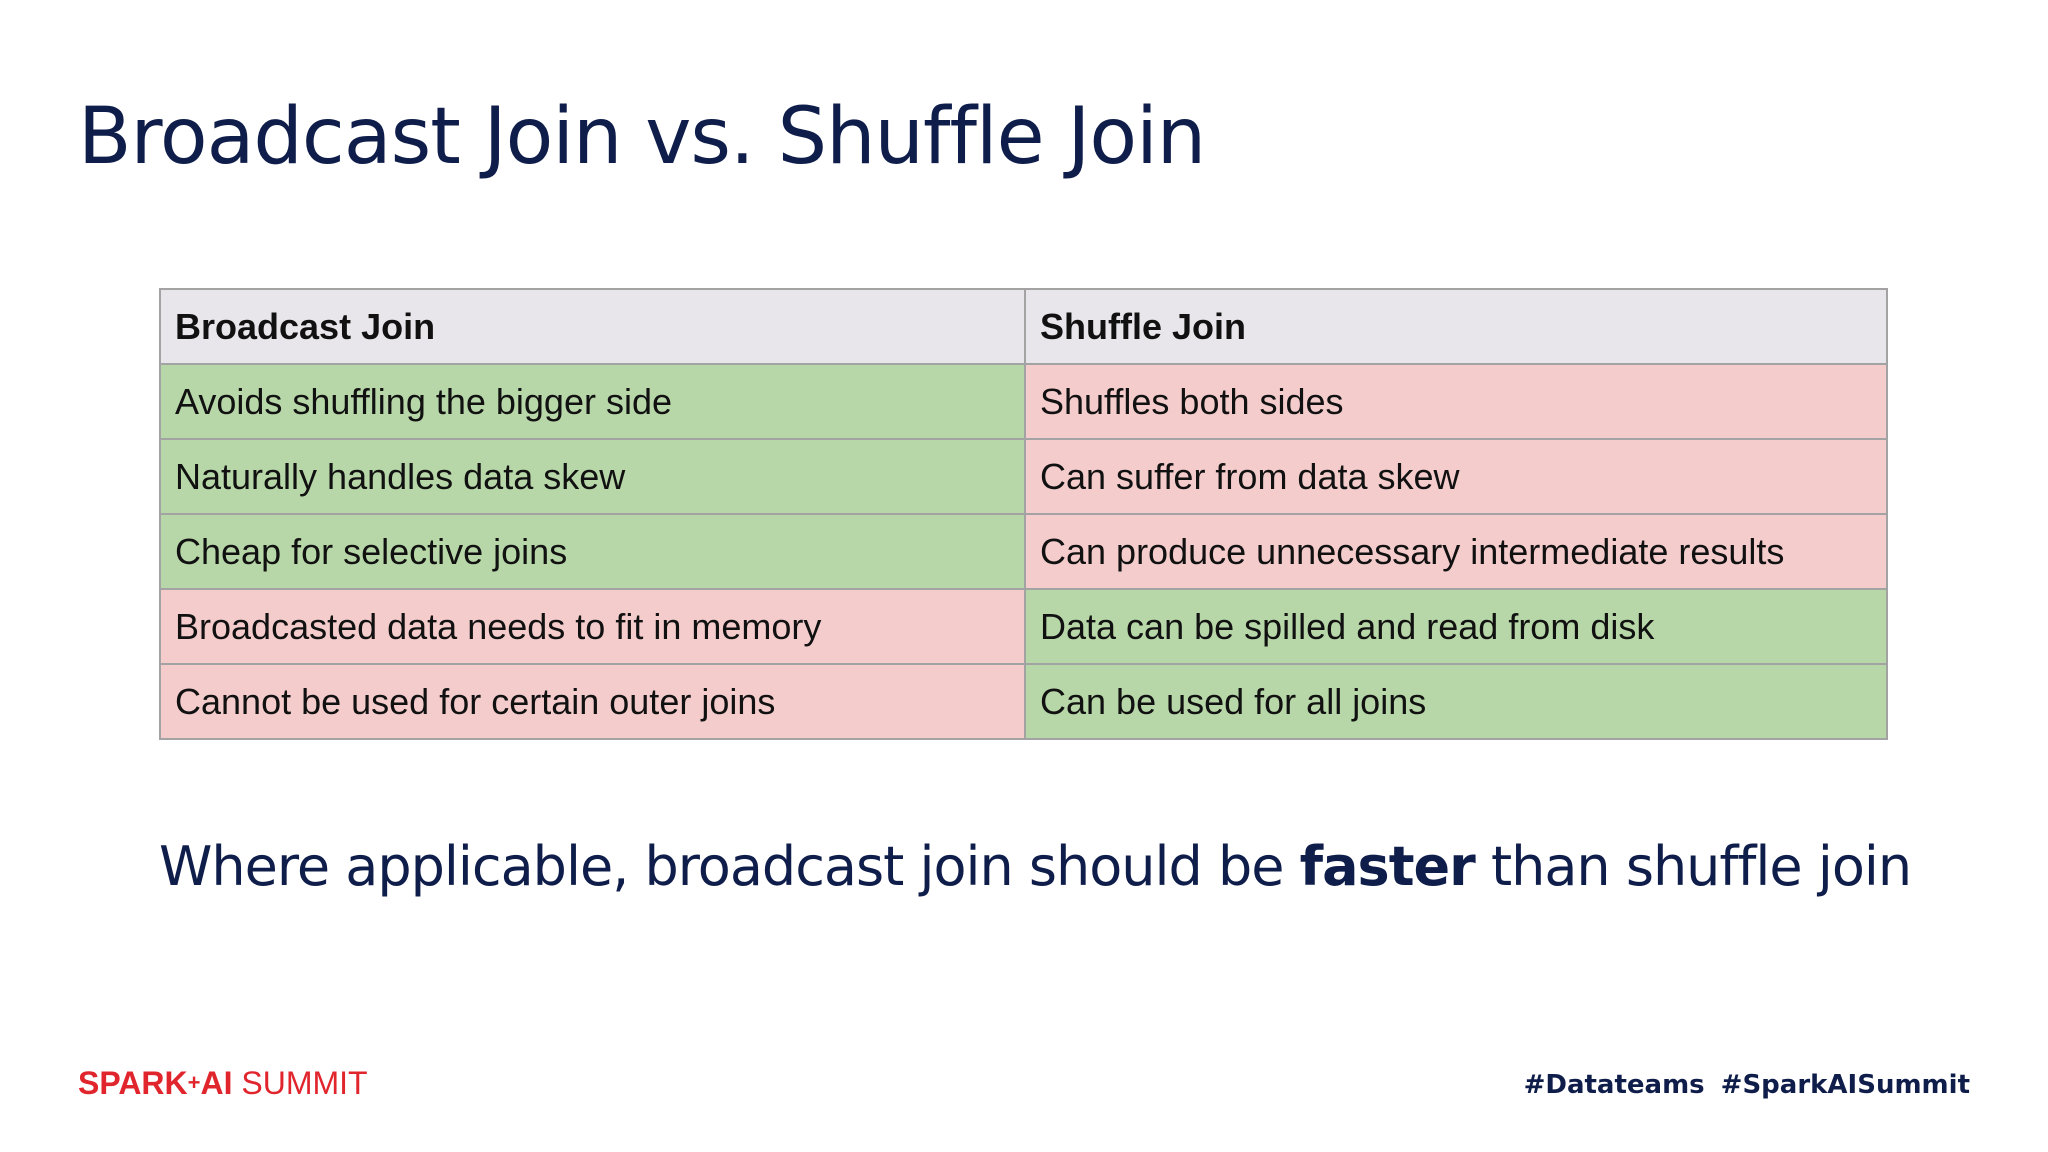 The image size is (2048, 1152). I want to click on logo-plus-icon: +, so click(194, 1082).